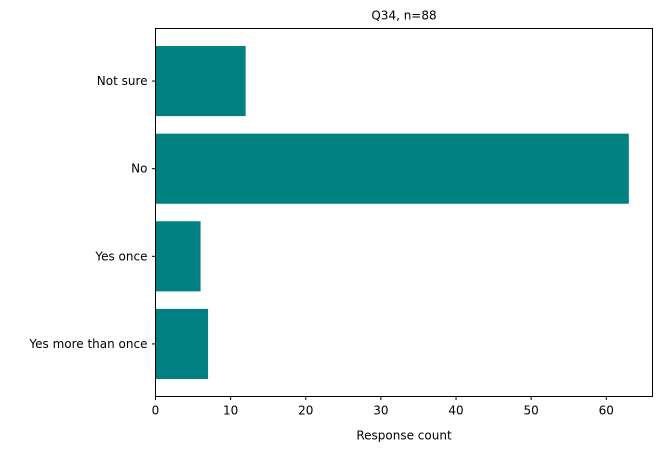 Image resolution: width=661 pixels, height=452 pixels. What do you see at coordinates (380, 411) in the screenshot?
I see `x-tick-label: 30` at bounding box center [380, 411].